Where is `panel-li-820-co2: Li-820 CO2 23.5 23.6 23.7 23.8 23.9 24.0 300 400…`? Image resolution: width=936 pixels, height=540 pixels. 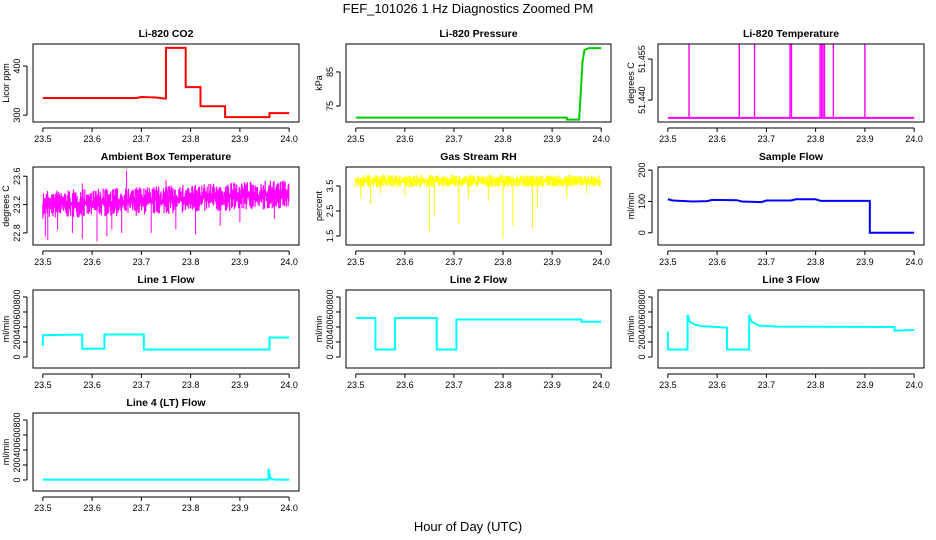 panel-li-820-co2: Li-820 CO2 23.5 23.6 23.7 23.8 23.9 24.0 300 400… is located at coordinates (150, 86).